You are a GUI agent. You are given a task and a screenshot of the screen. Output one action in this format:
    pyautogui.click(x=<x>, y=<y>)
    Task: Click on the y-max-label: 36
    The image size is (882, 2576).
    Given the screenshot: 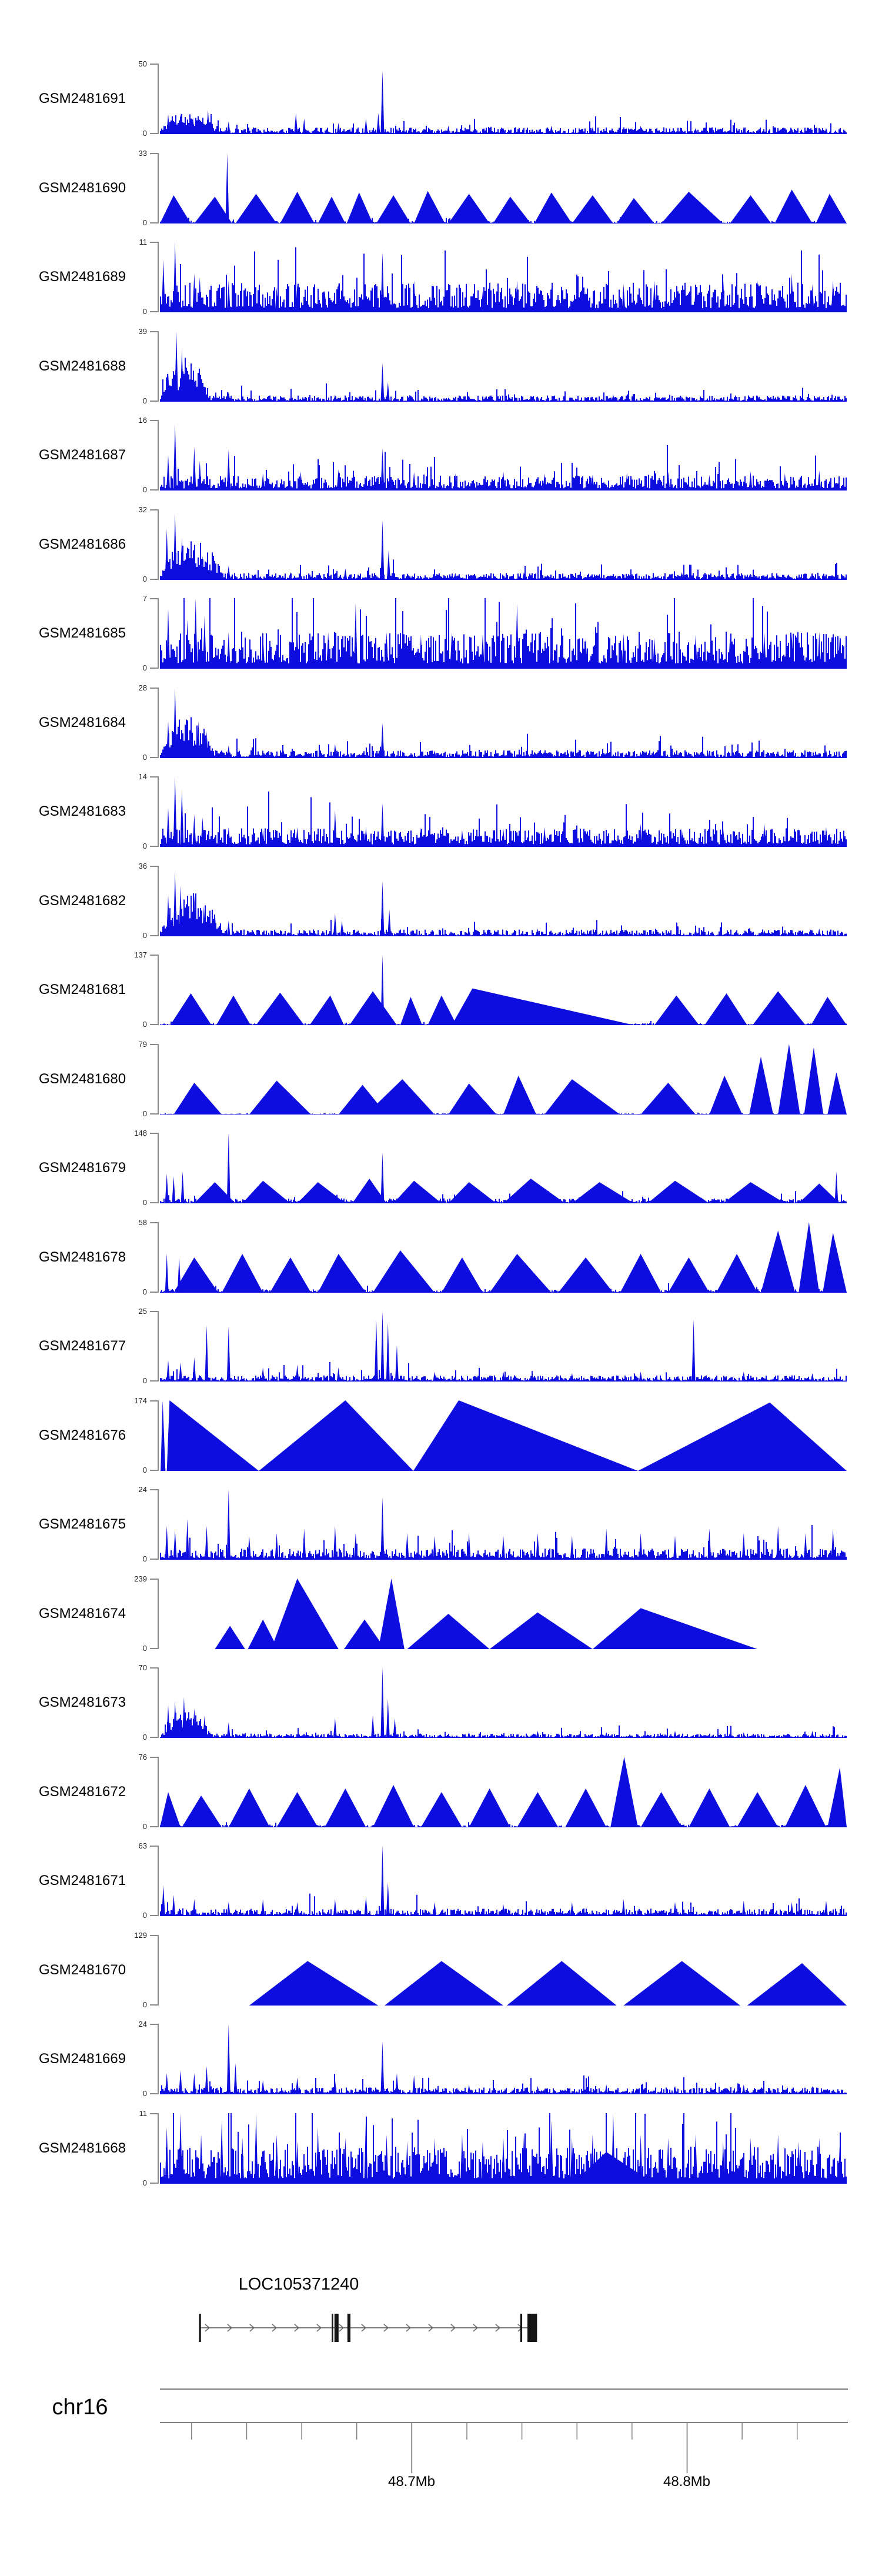 What is the action you would take?
    pyautogui.click(x=142, y=866)
    